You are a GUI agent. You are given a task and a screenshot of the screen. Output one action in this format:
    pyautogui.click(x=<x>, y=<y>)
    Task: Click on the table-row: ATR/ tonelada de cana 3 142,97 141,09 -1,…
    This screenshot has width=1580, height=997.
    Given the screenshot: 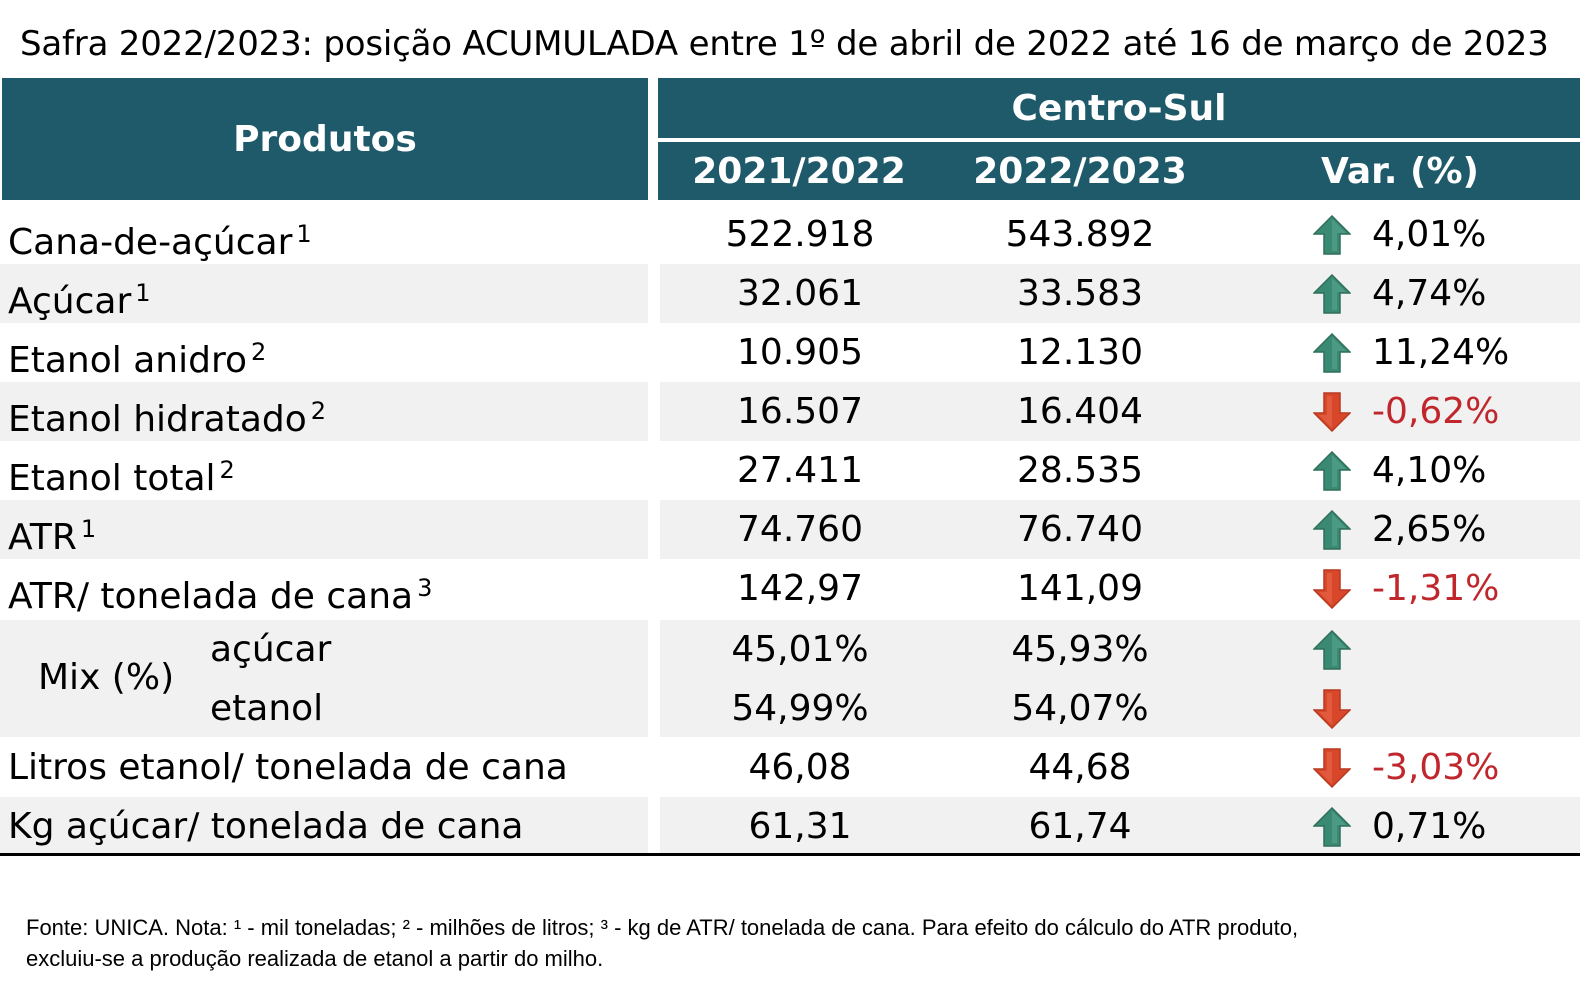 What is the action you would take?
    pyautogui.click(x=790, y=588)
    